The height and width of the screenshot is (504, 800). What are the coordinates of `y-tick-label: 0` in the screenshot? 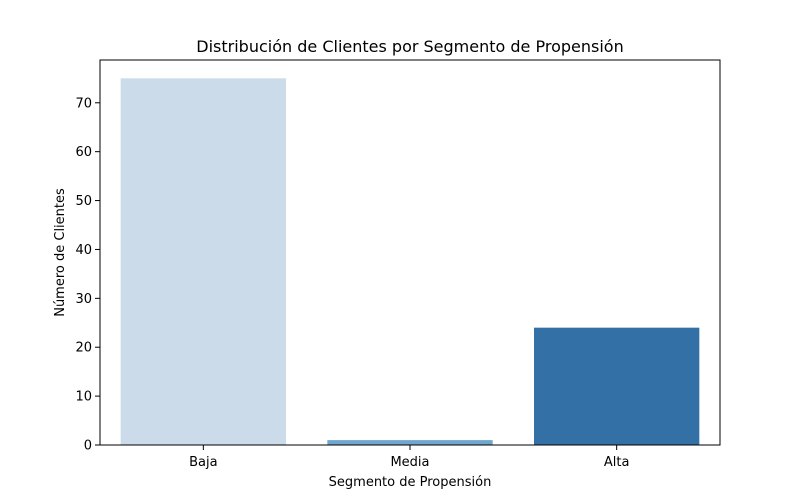 It's located at (88, 446).